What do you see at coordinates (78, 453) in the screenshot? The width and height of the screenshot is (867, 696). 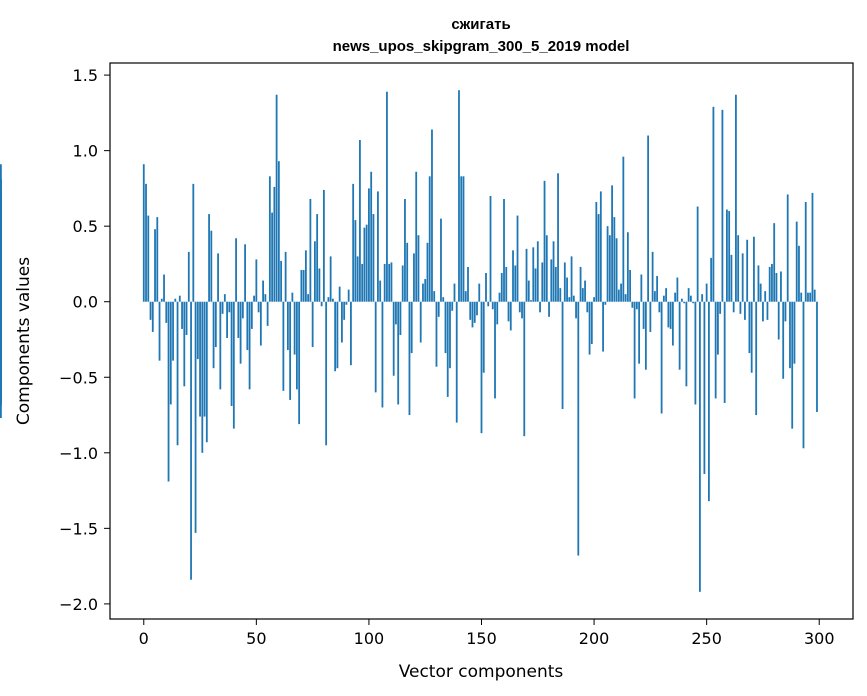 I see `y-tick-label: −1.0` at bounding box center [78, 453].